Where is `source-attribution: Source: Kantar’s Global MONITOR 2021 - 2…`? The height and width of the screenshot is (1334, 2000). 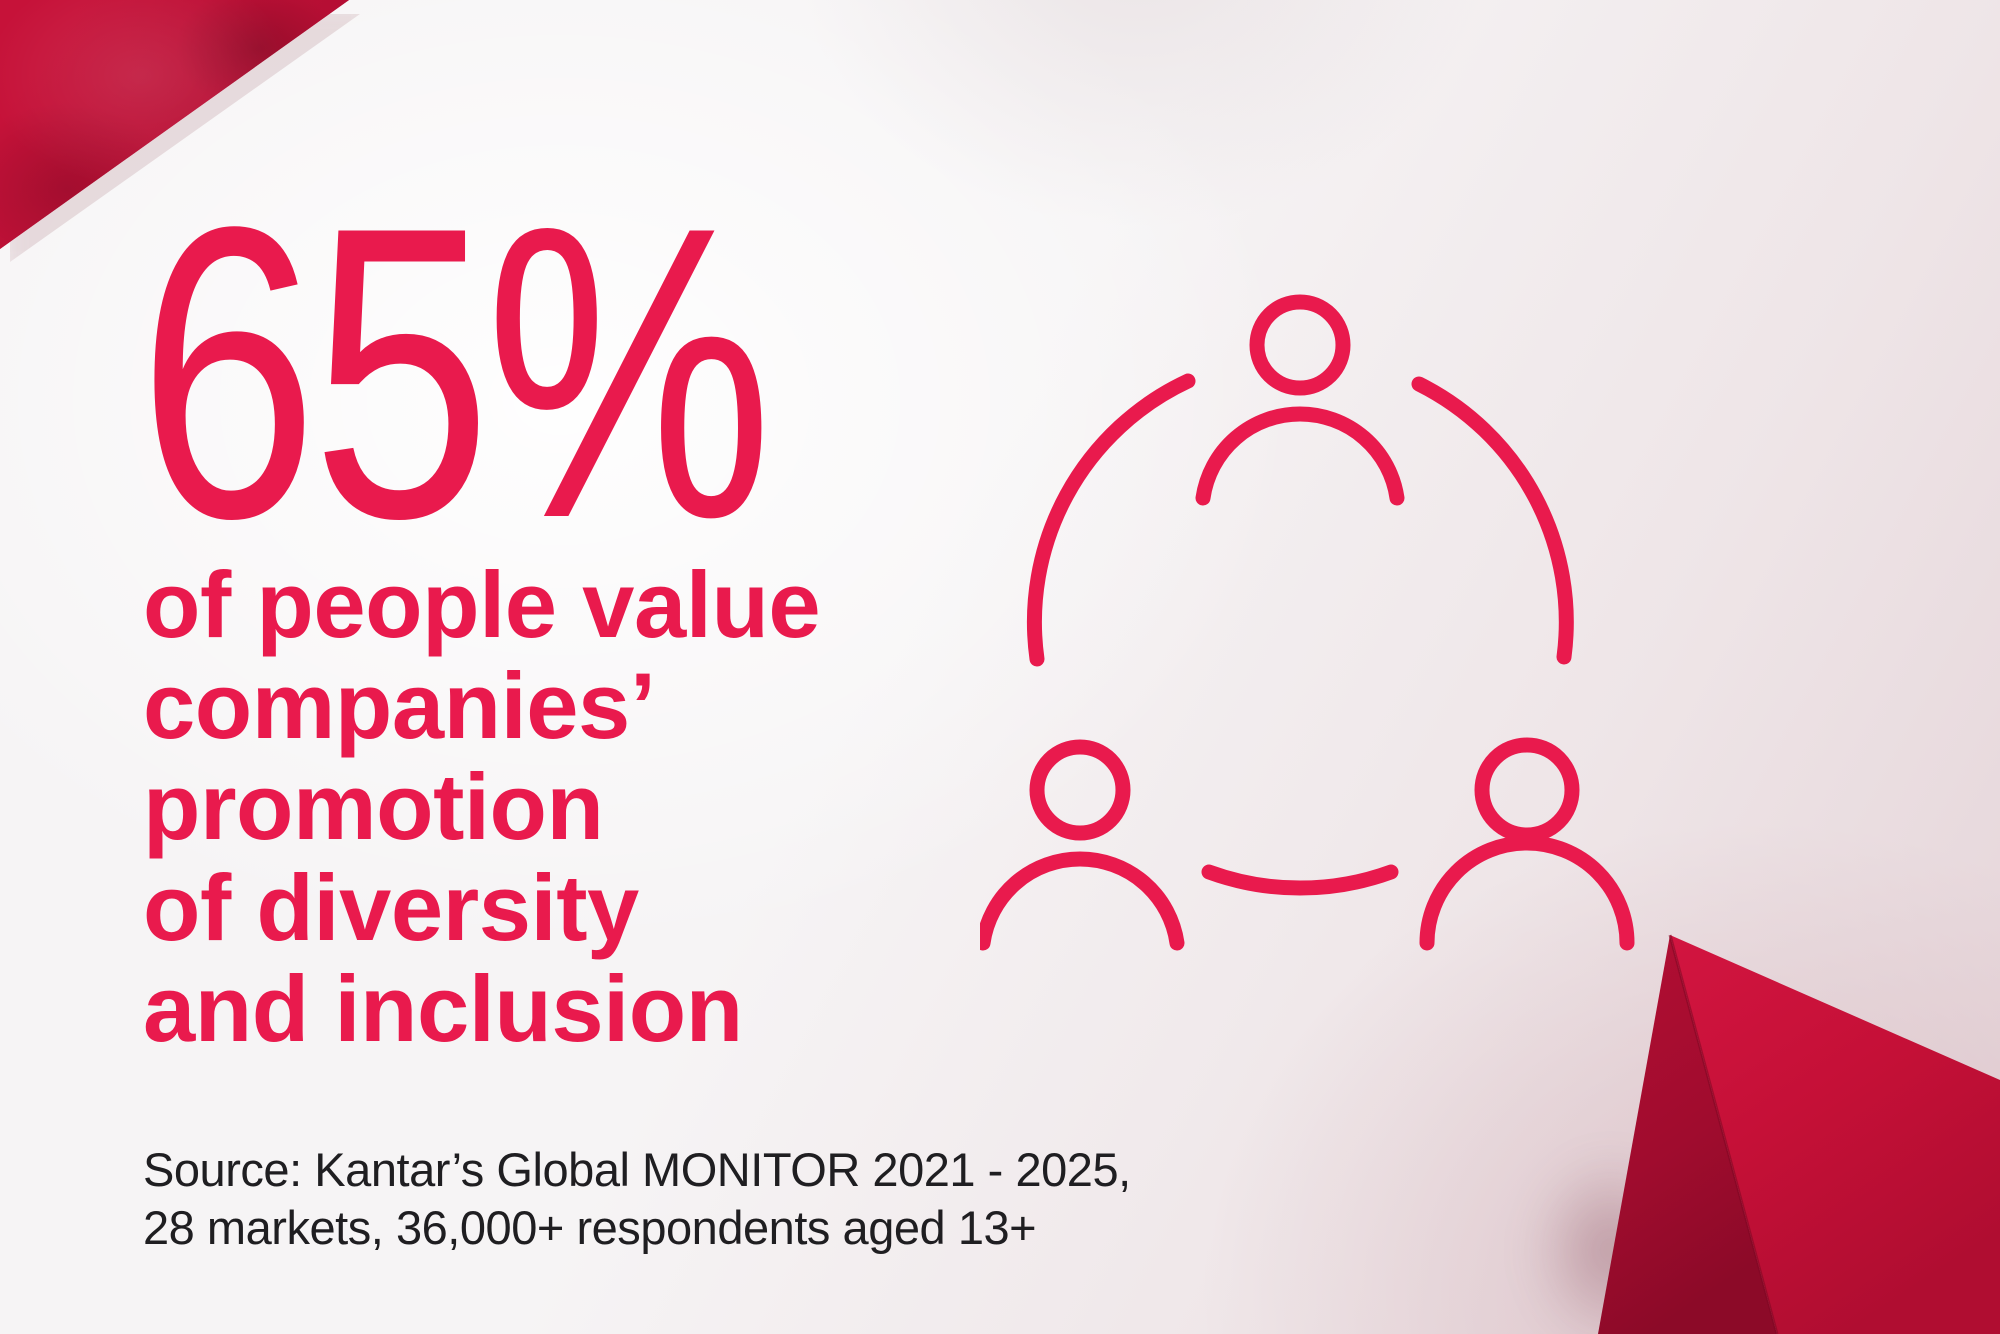 source-attribution: Source: Kantar’s Global MONITOR 2021 - 2… is located at coordinates (637, 1199).